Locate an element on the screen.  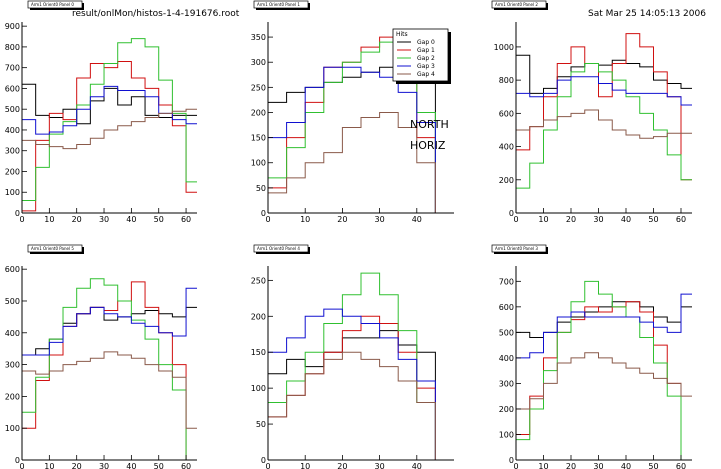
y-tick-label: 900 is located at coordinates (12, 26).